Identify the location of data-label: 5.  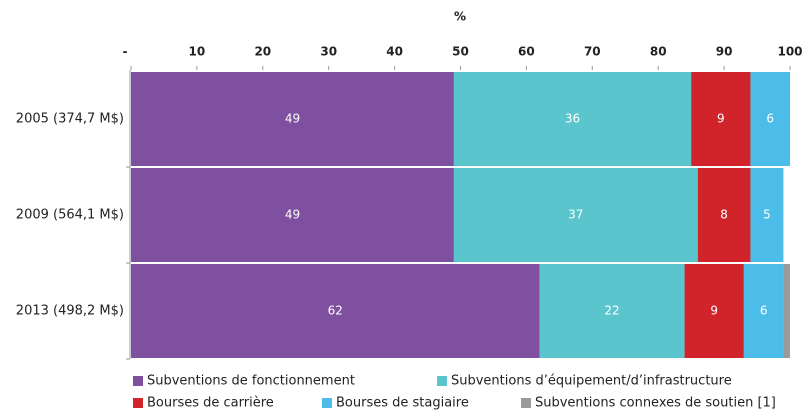
(767, 215).